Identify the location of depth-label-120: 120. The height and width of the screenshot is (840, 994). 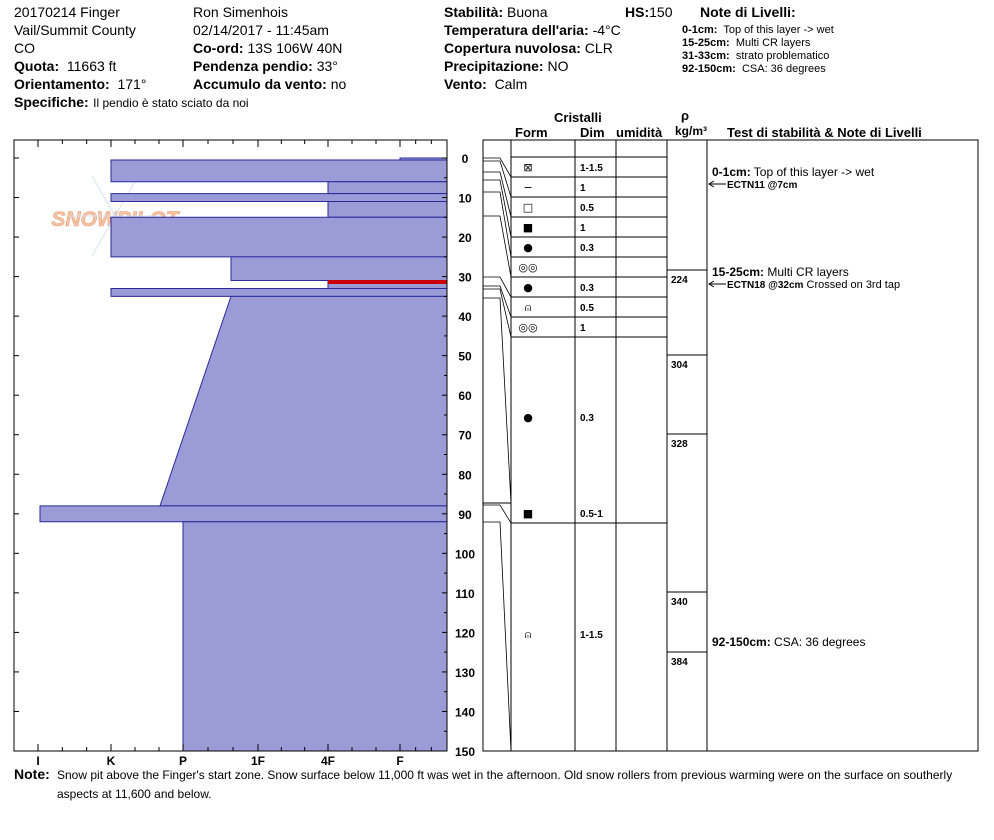
(465, 633).